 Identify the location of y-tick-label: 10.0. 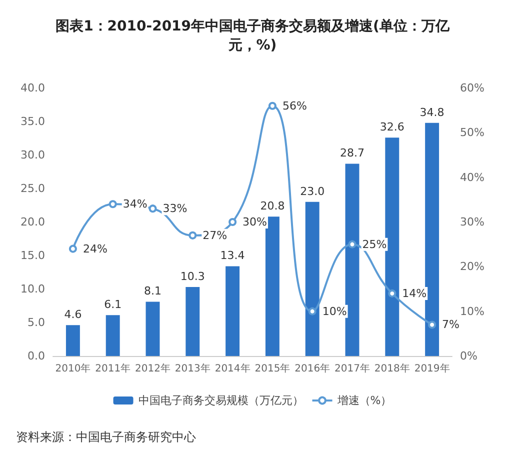
(32, 289).